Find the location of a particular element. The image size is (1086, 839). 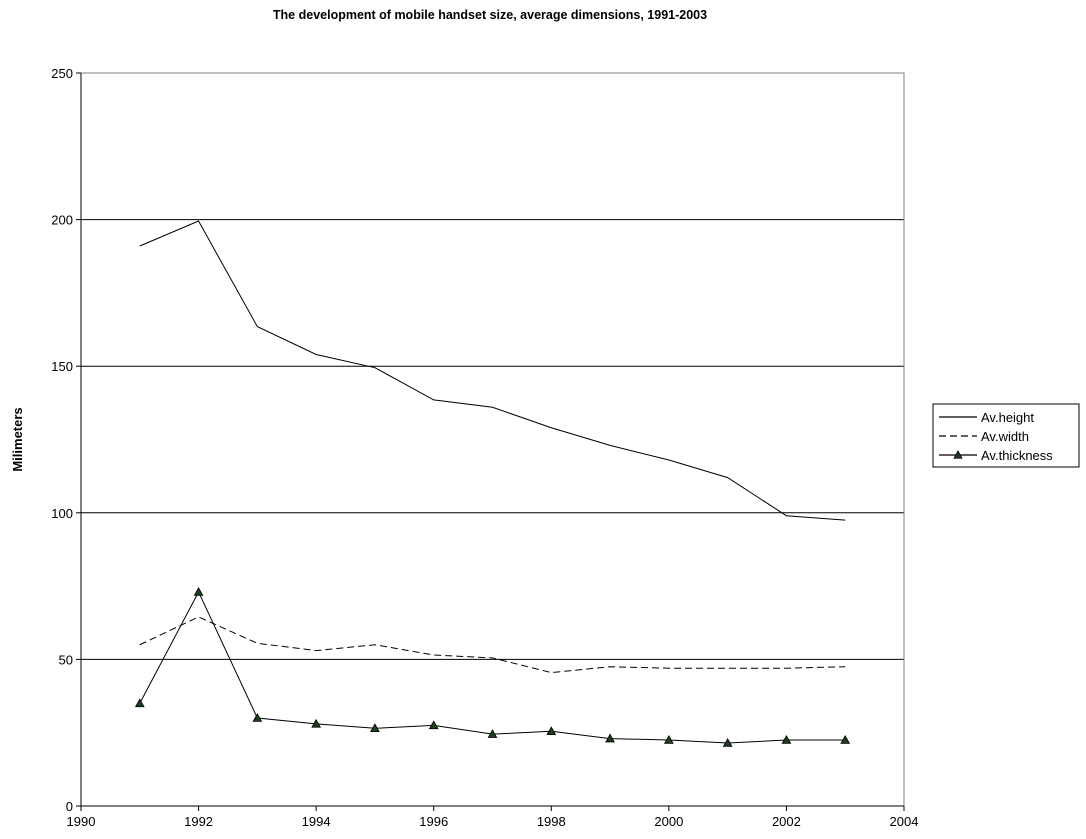

y-tick-label-100: 100 is located at coordinates (62, 513).